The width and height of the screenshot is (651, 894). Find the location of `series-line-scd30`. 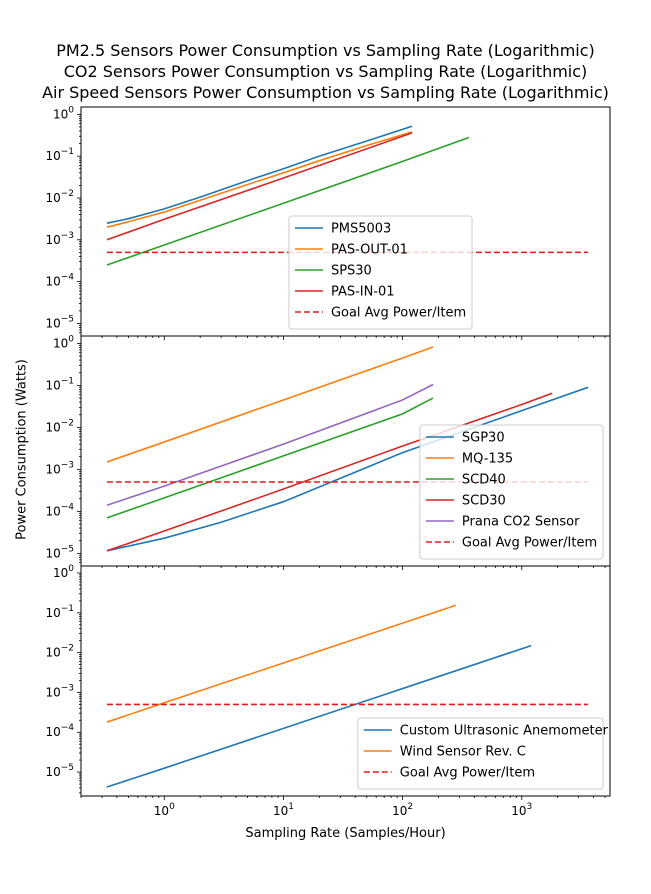

series-line-scd30 is located at coordinates (329, 472).